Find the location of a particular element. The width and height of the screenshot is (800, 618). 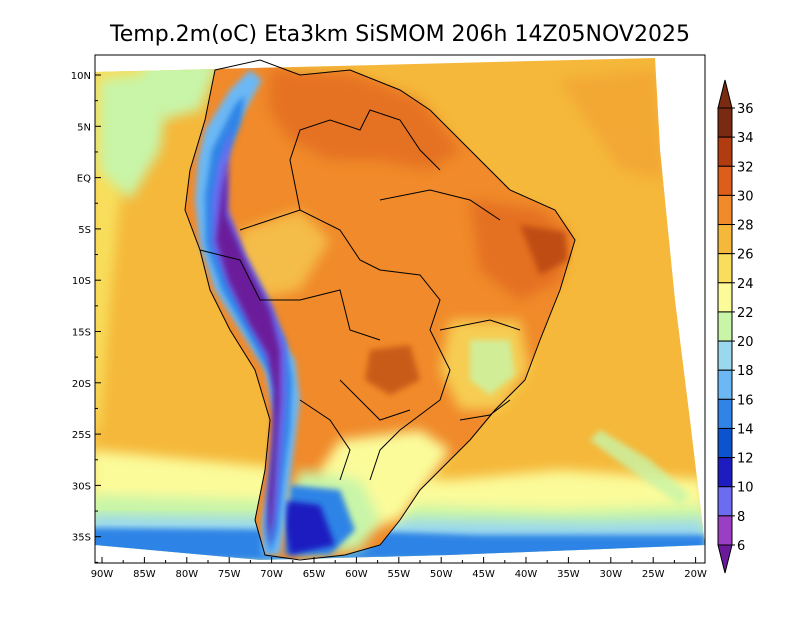

longitude-label: 65W is located at coordinates (314, 574).